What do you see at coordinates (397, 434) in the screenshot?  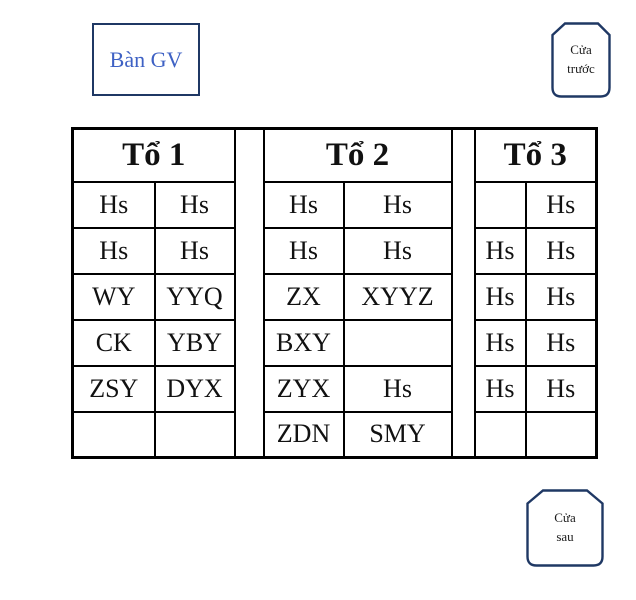 I see `seat-cell: SMY` at bounding box center [397, 434].